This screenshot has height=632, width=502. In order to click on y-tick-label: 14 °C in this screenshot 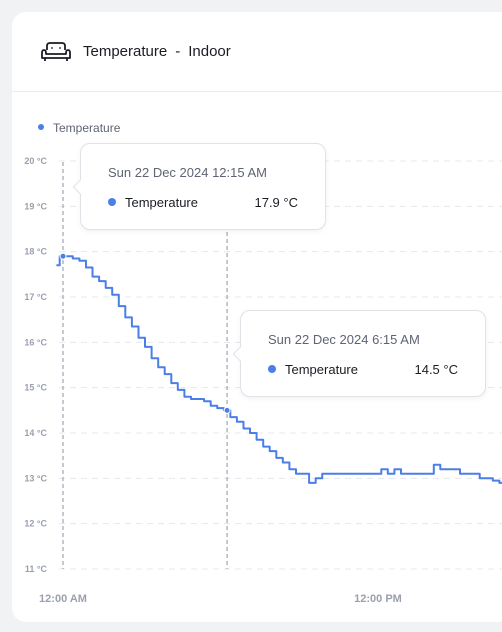, I will do `click(35, 433)`.